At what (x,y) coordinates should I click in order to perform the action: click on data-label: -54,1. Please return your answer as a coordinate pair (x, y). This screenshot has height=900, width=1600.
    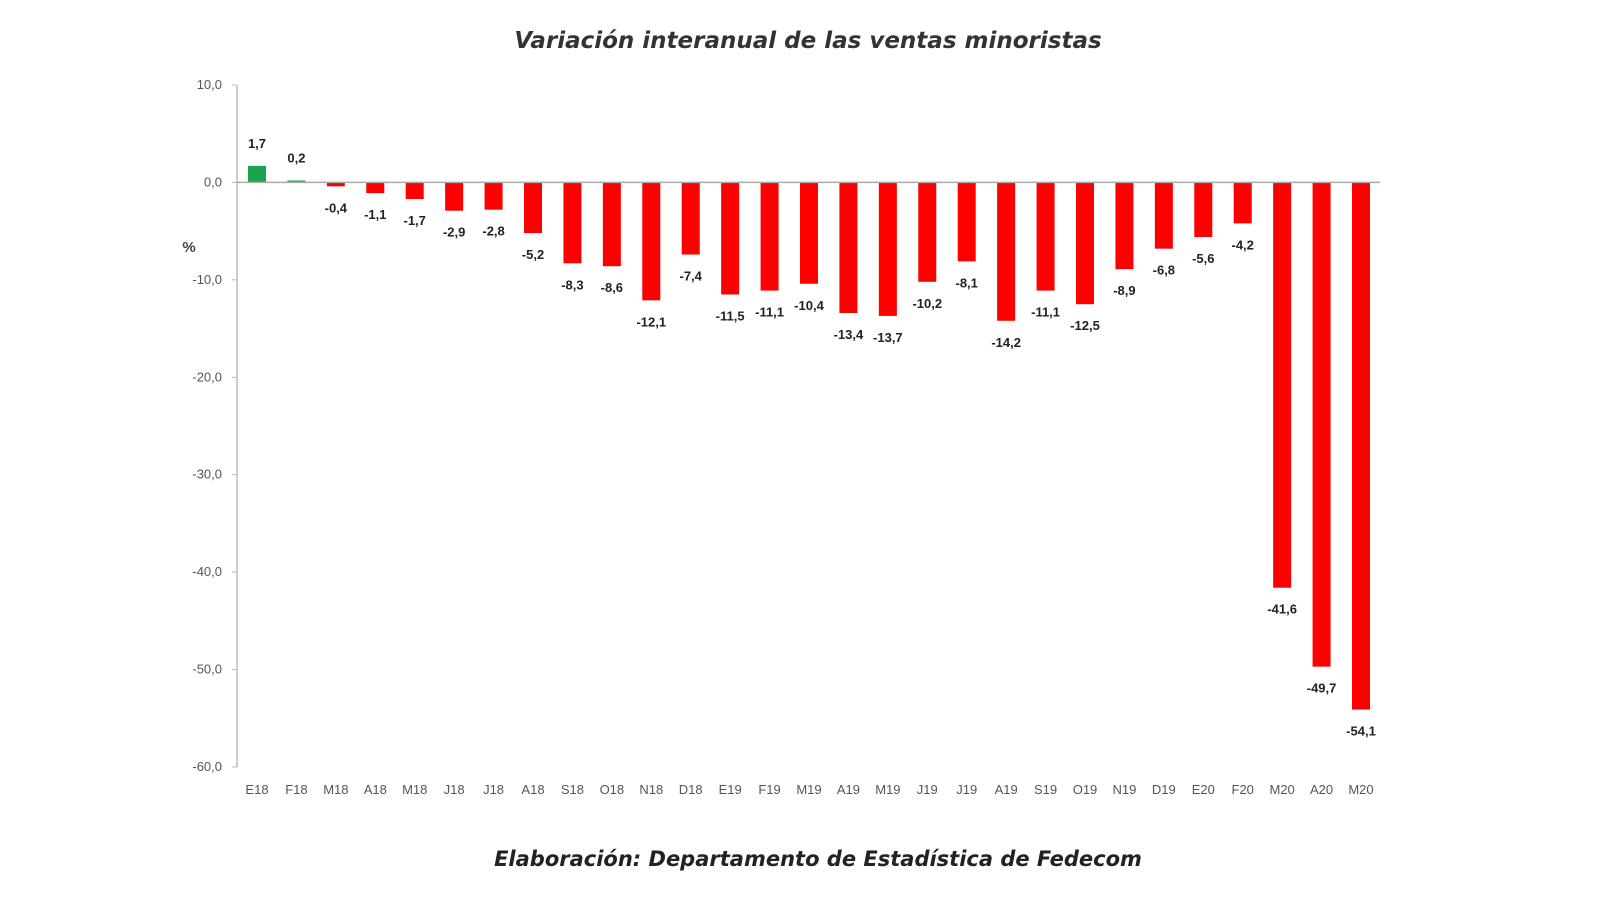
    Looking at the image, I should click on (1361, 731).